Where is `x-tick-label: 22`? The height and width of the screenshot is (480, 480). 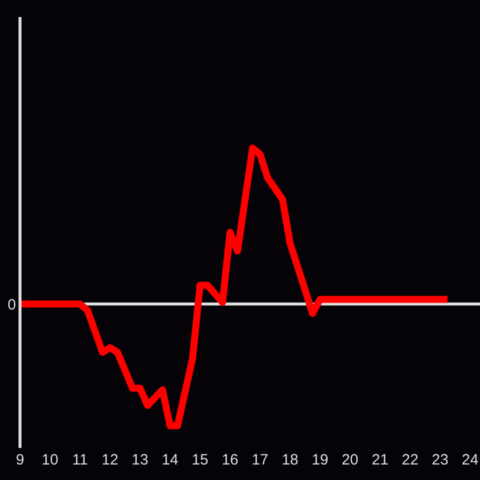
x-tick-label: 22 is located at coordinates (410, 460).